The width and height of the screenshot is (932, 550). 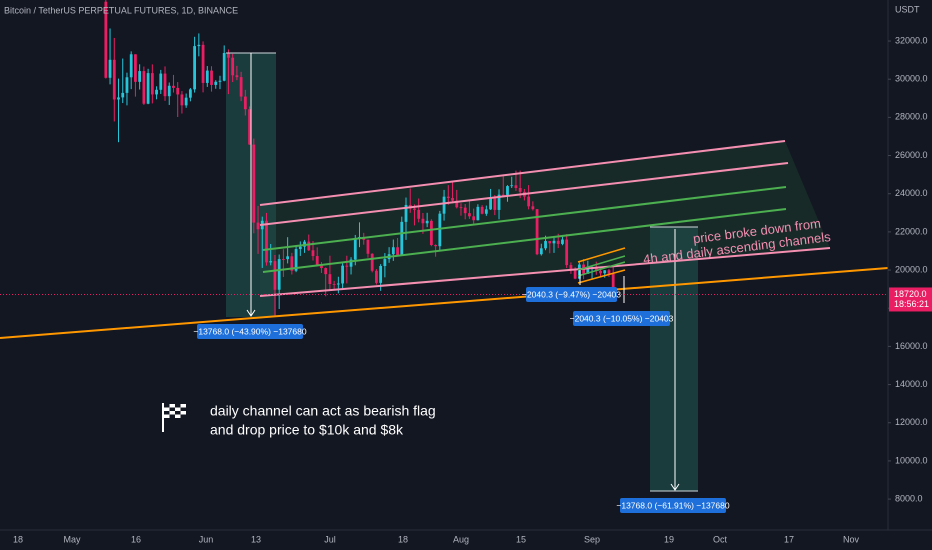 I want to click on measure-label: −13768.0 (−43.90%) −137680, so click(x=249, y=331).